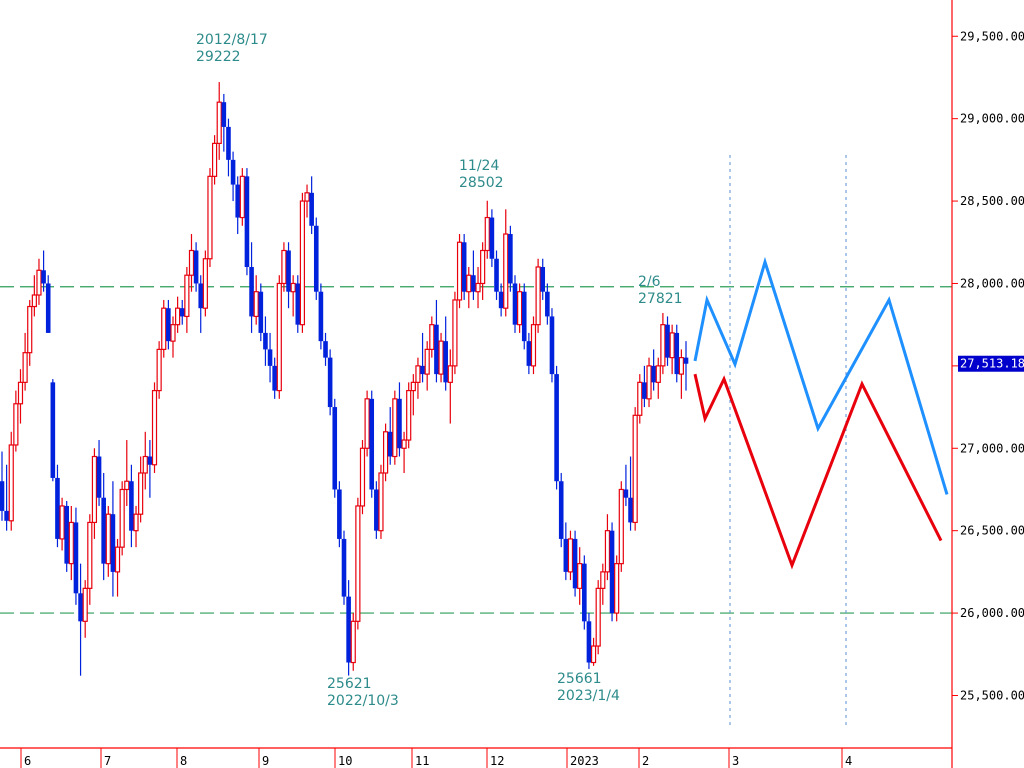 The image size is (1024, 768). What do you see at coordinates (992, 119) in the screenshot?
I see `y-tick-label: 29,000.00` at bounding box center [992, 119].